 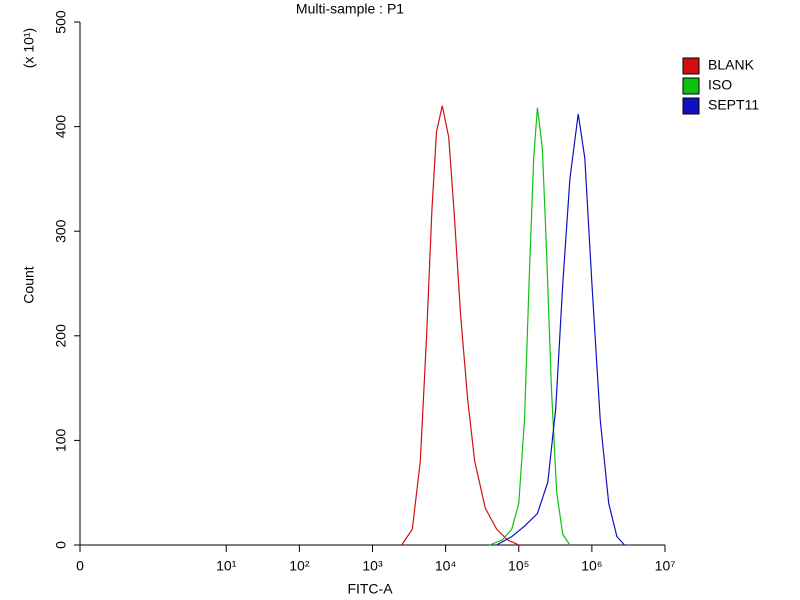 What do you see at coordinates (226, 566) in the screenshot?
I see `x-tick-label: 10¹` at bounding box center [226, 566].